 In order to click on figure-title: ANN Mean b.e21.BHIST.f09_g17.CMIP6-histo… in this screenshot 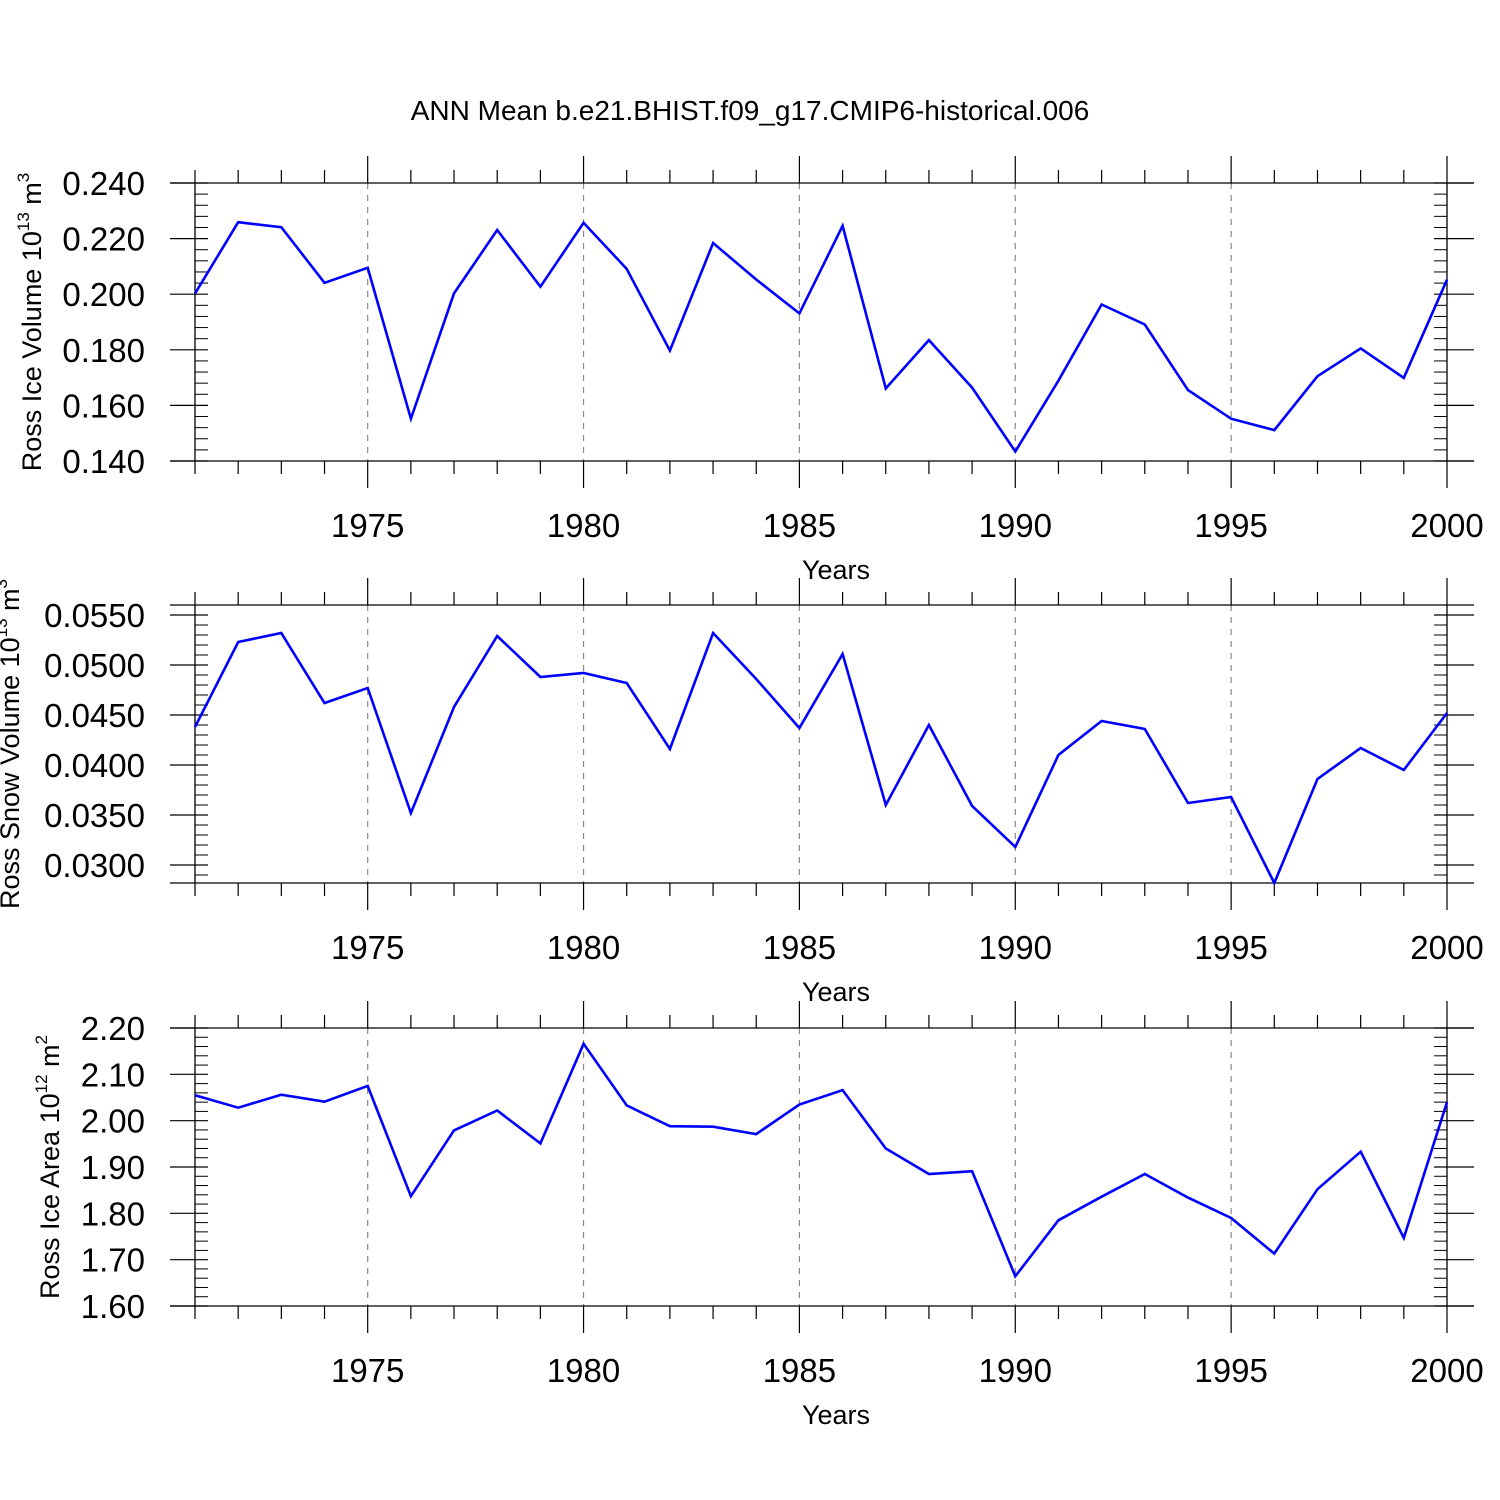, I will do `click(750, 110)`.